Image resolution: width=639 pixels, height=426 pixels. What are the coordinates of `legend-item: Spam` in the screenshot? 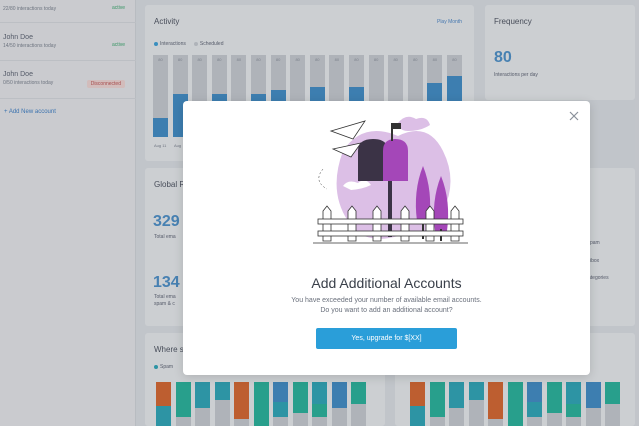 It's located at (163, 367).